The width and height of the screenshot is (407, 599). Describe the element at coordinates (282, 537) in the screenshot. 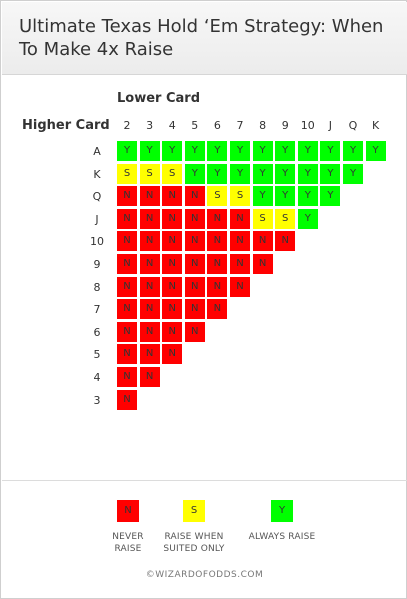

I see `legend-label: ALWAYS RAISE` at that location.